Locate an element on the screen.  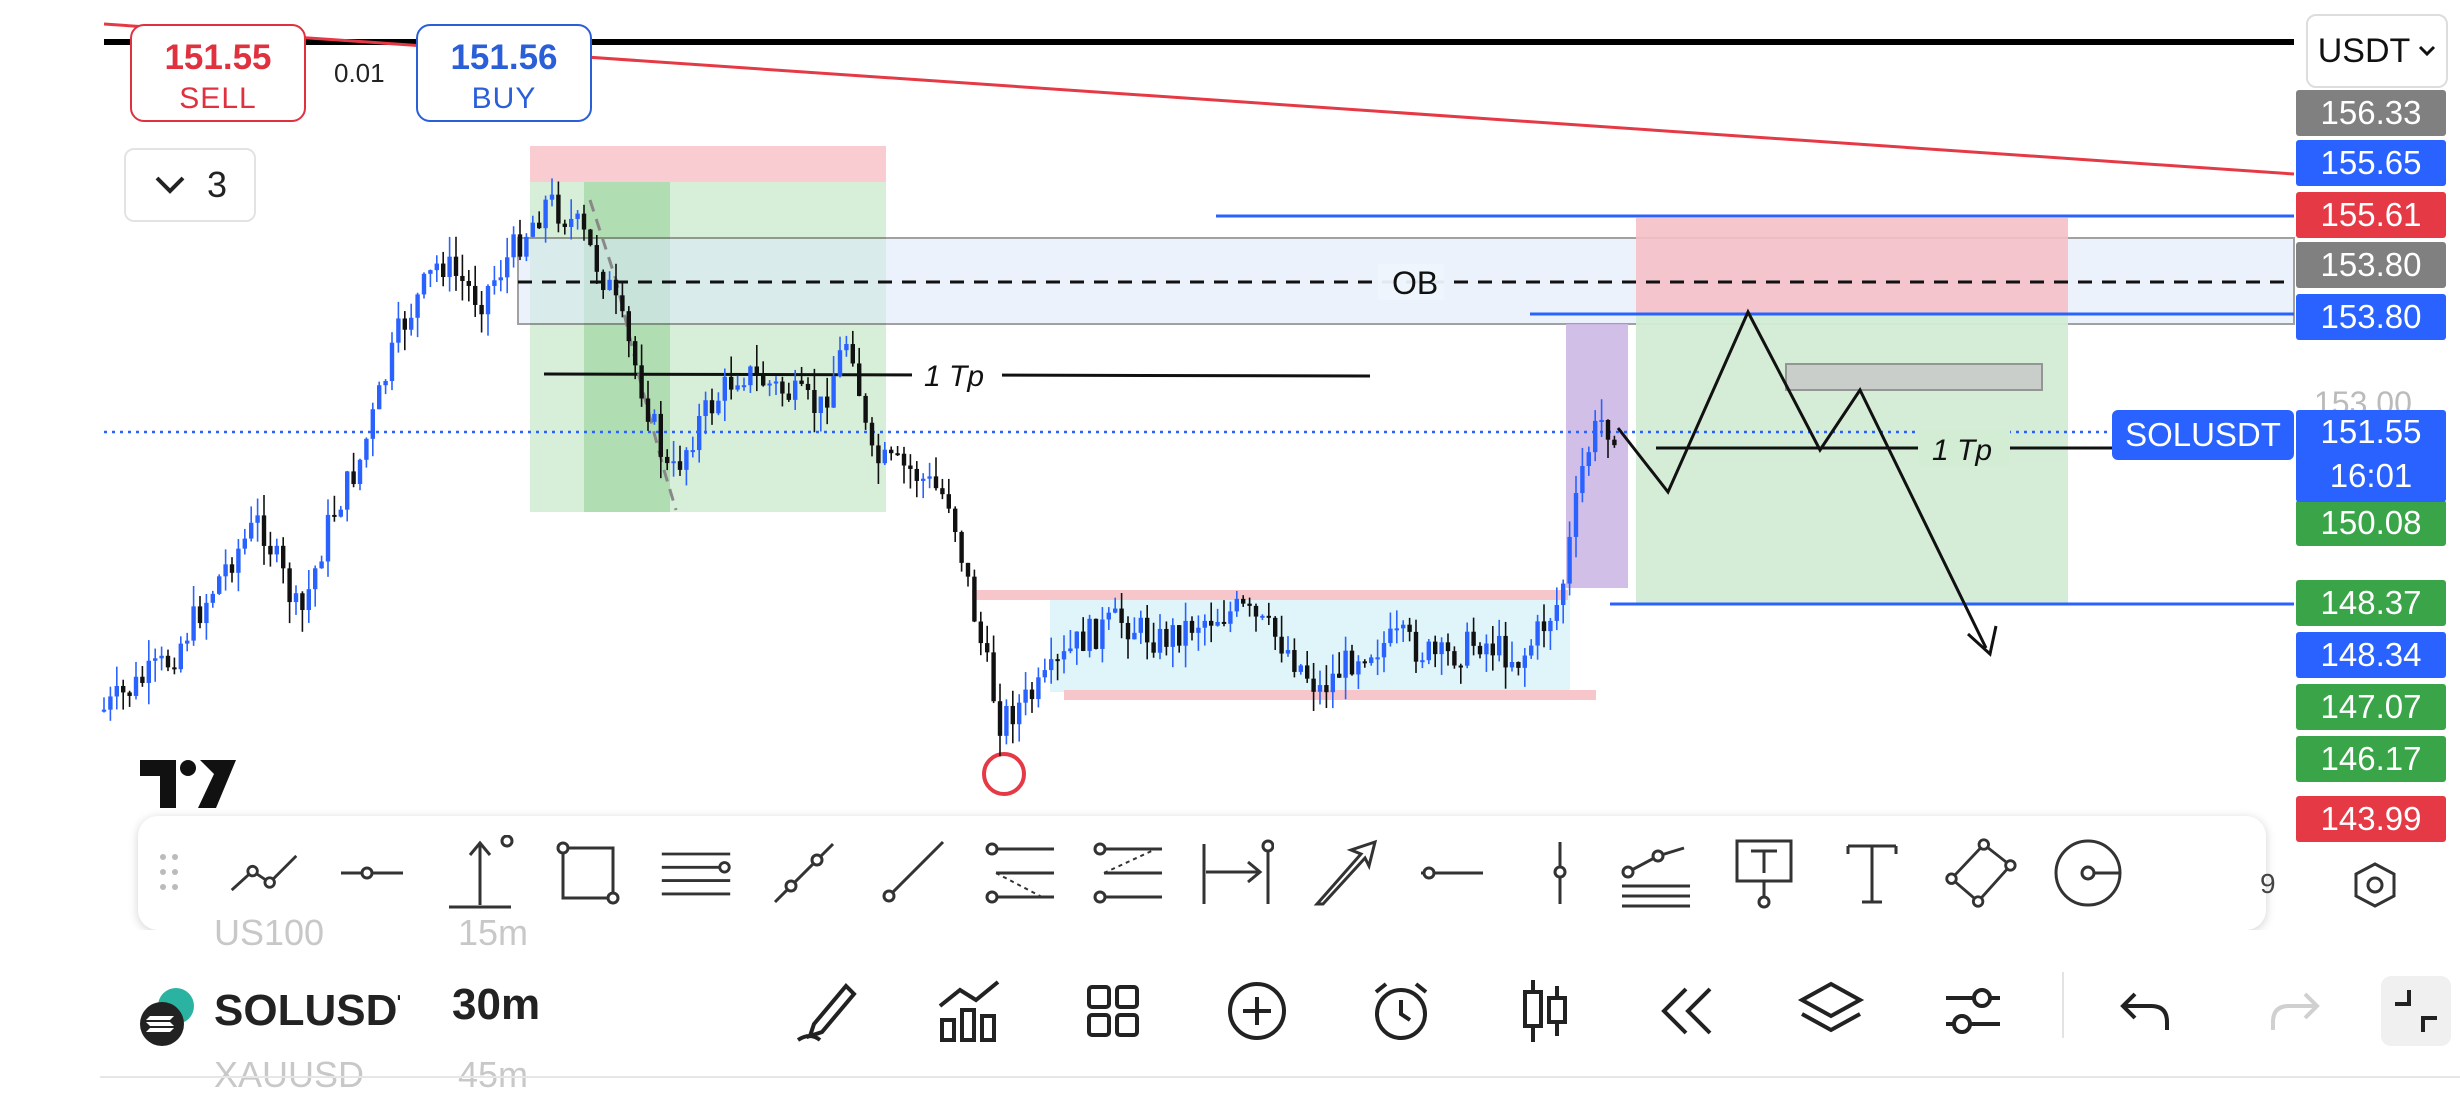
buy-button: 151.56 BUY is located at coordinates (504, 73).